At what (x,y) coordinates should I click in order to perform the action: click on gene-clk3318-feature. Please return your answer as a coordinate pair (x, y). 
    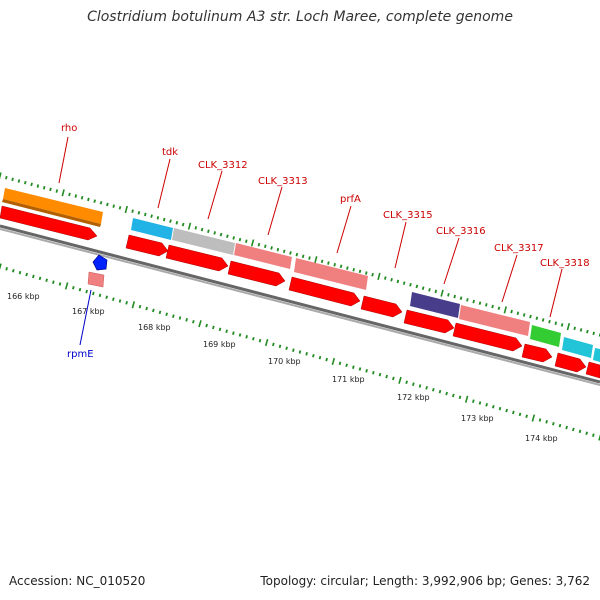
    Looking at the image, I should click on (577, 347).